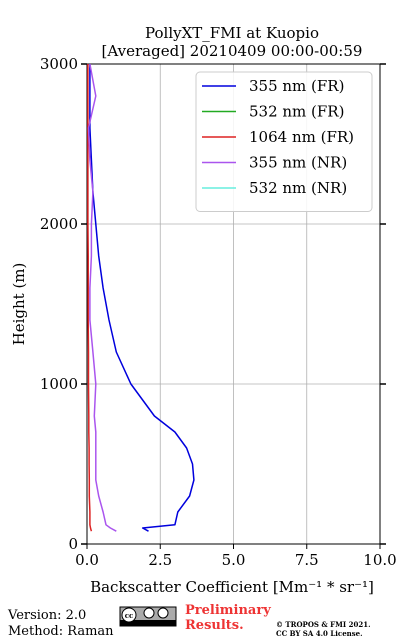 The width and height of the screenshot is (400, 640). I want to click on legend-label: 532 nm (FR), so click(296, 112).